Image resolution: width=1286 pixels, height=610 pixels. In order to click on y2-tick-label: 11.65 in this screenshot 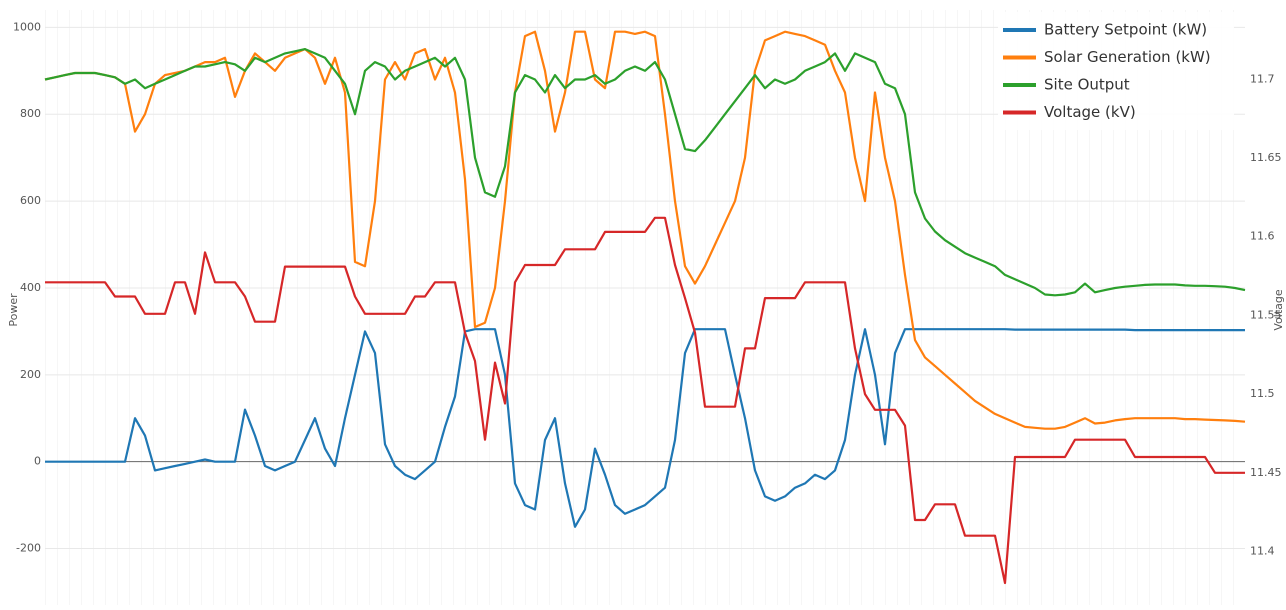, I will do `click(1266, 157)`.